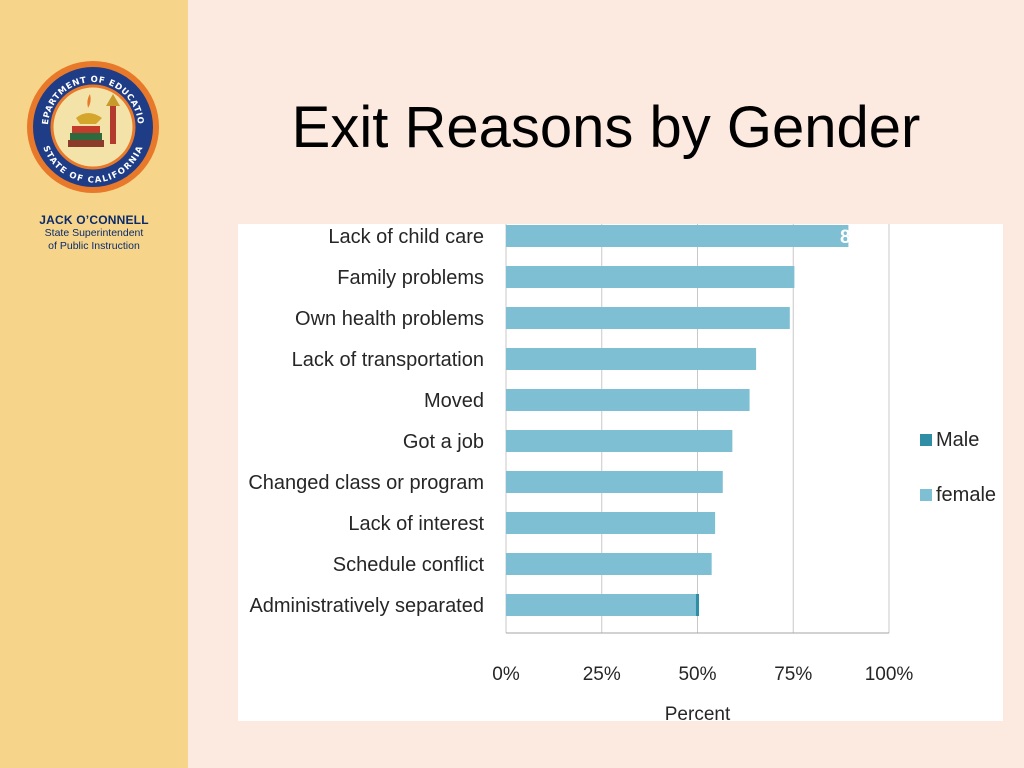  I want to click on slide-title: Exit Reasons by Gender, so click(606, 127).